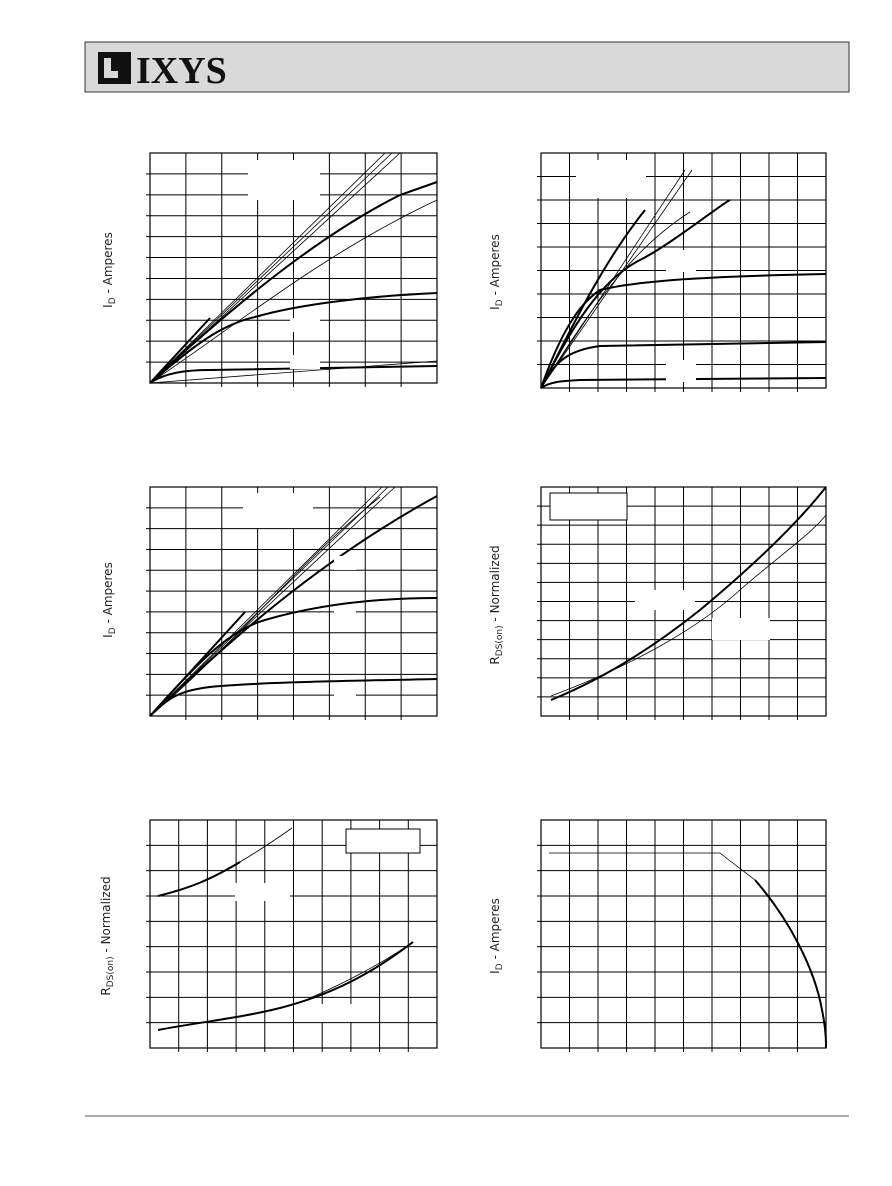  What do you see at coordinates (467, 67) in the screenshot?
I see `header-bar` at bounding box center [467, 67].